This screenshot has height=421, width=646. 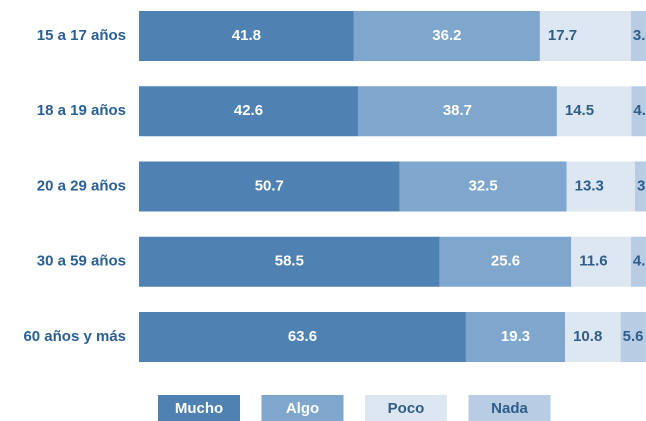 What do you see at coordinates (81, 35) in the screenshot?
I see `category-label: 15 a 17 años` at bounding box center [81, 35].